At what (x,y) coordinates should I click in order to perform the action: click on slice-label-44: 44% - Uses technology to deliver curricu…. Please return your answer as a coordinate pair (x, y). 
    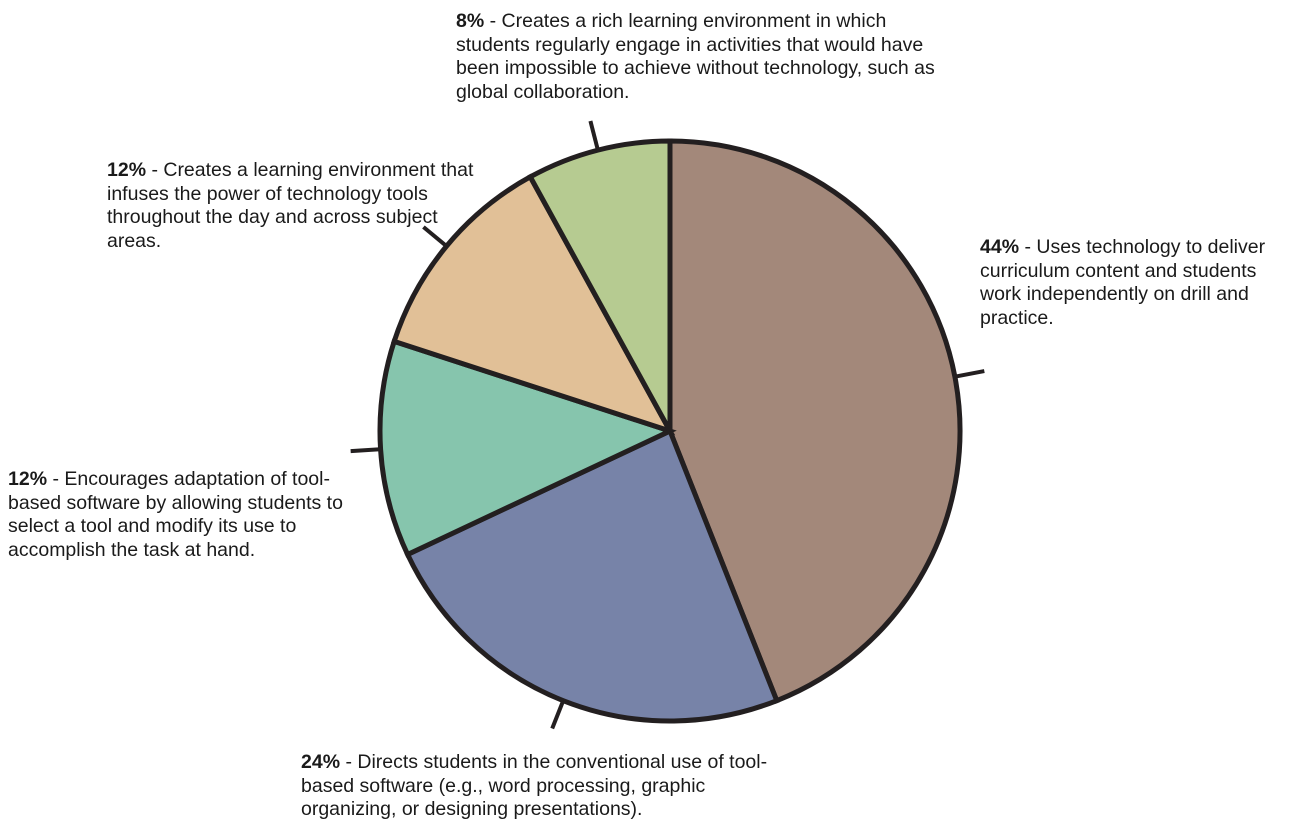
    Looking at the image, I should click on (1130, 283).